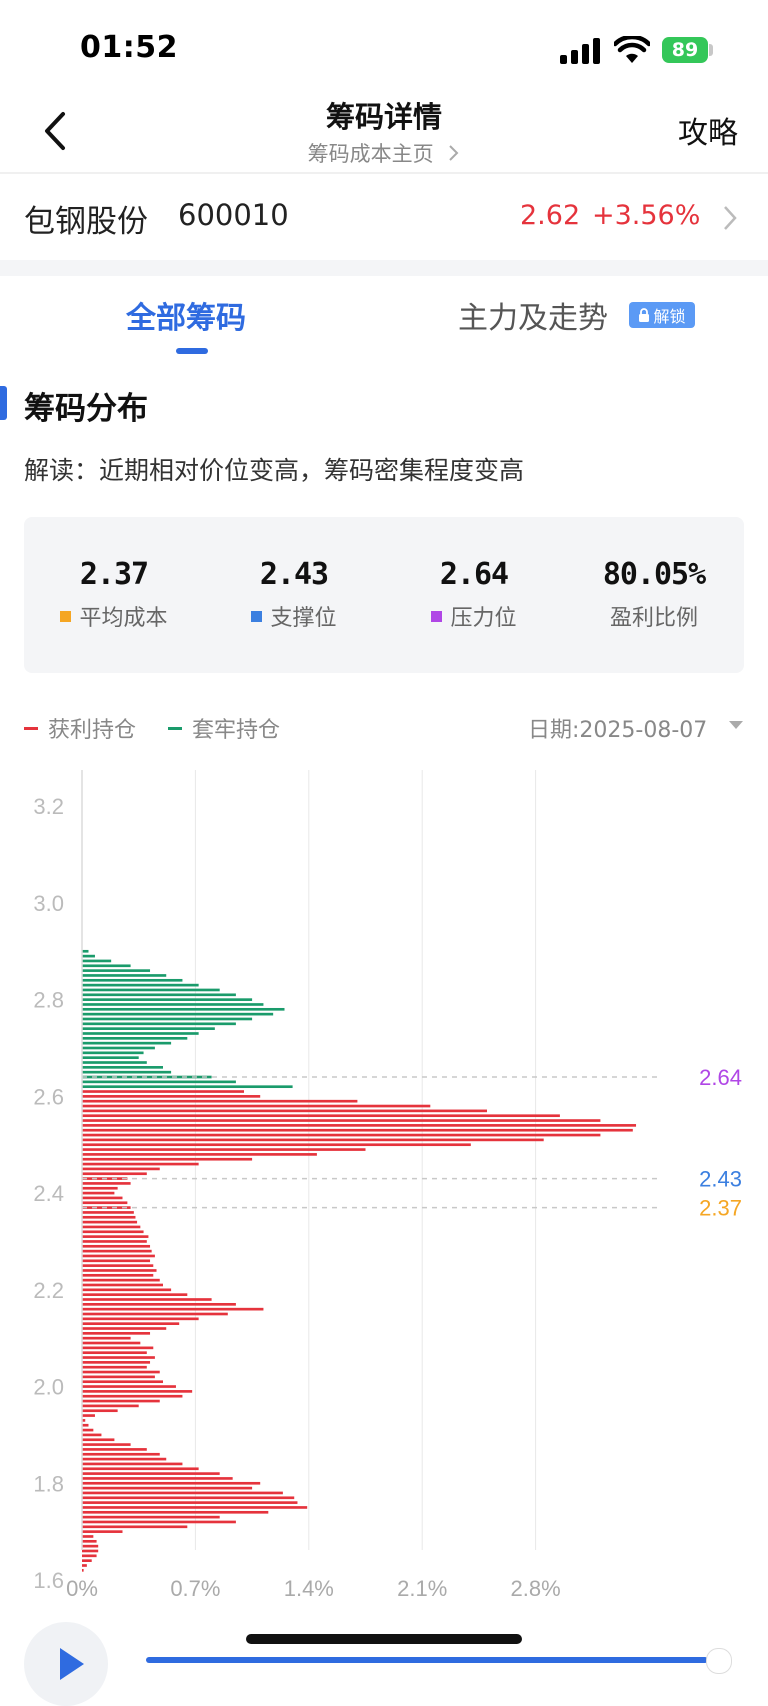  Describe the element at coordinates (632, 49) in the screenshot. I see `wifi-icon` at that location.